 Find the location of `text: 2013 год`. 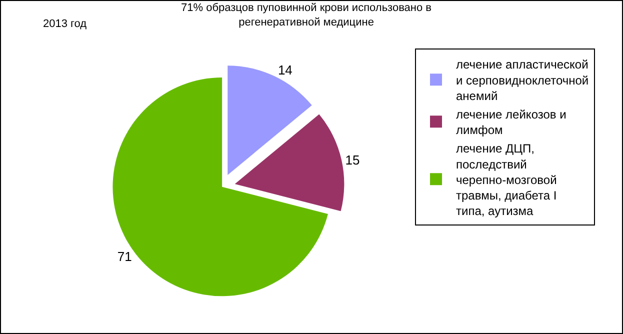

text: 2013 год is located at coordinates (65, 24).